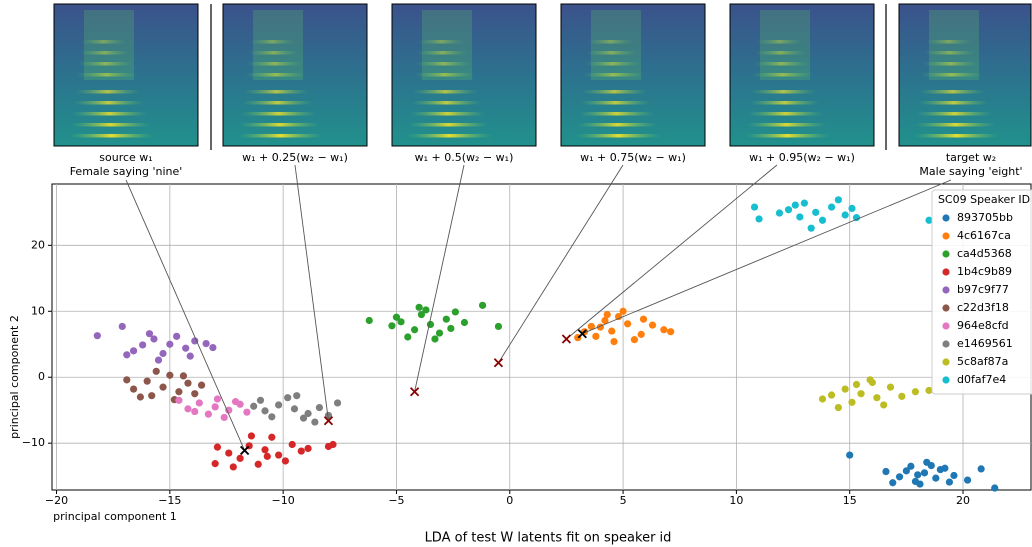 The width and height of the screenshot is (1032, 547). I want to click on legend-label: d0faf7e4, so click(981, 379).